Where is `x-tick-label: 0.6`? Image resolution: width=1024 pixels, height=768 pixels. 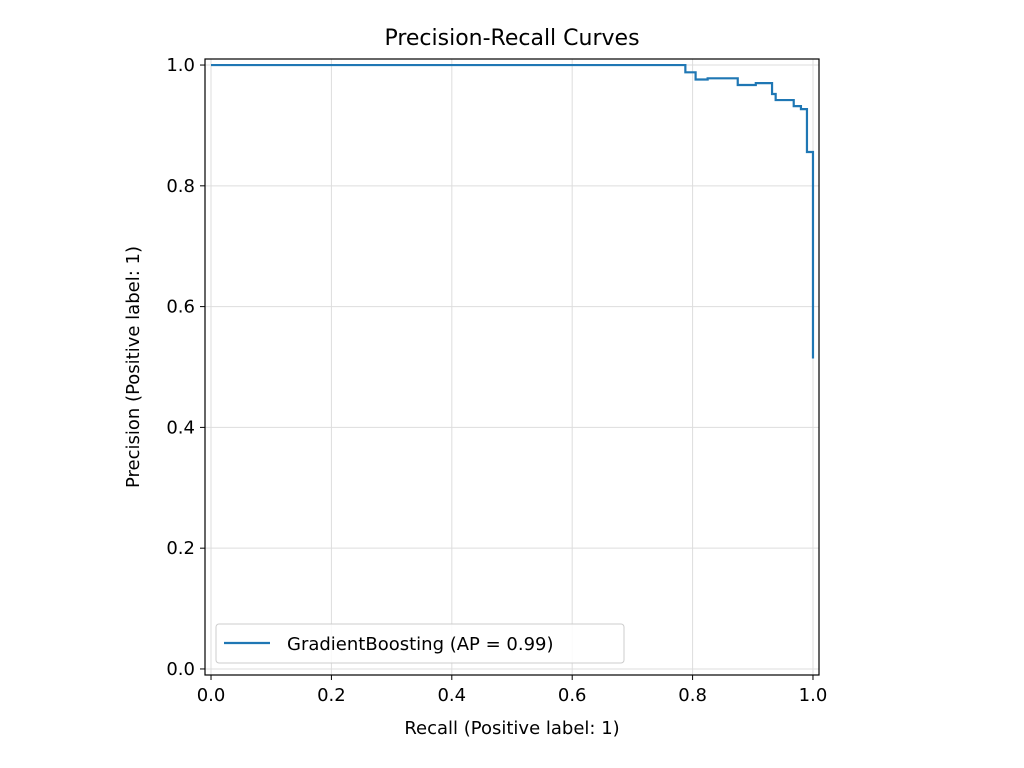
x-tick-label: 0.6 is located at coordinates (572, 695).